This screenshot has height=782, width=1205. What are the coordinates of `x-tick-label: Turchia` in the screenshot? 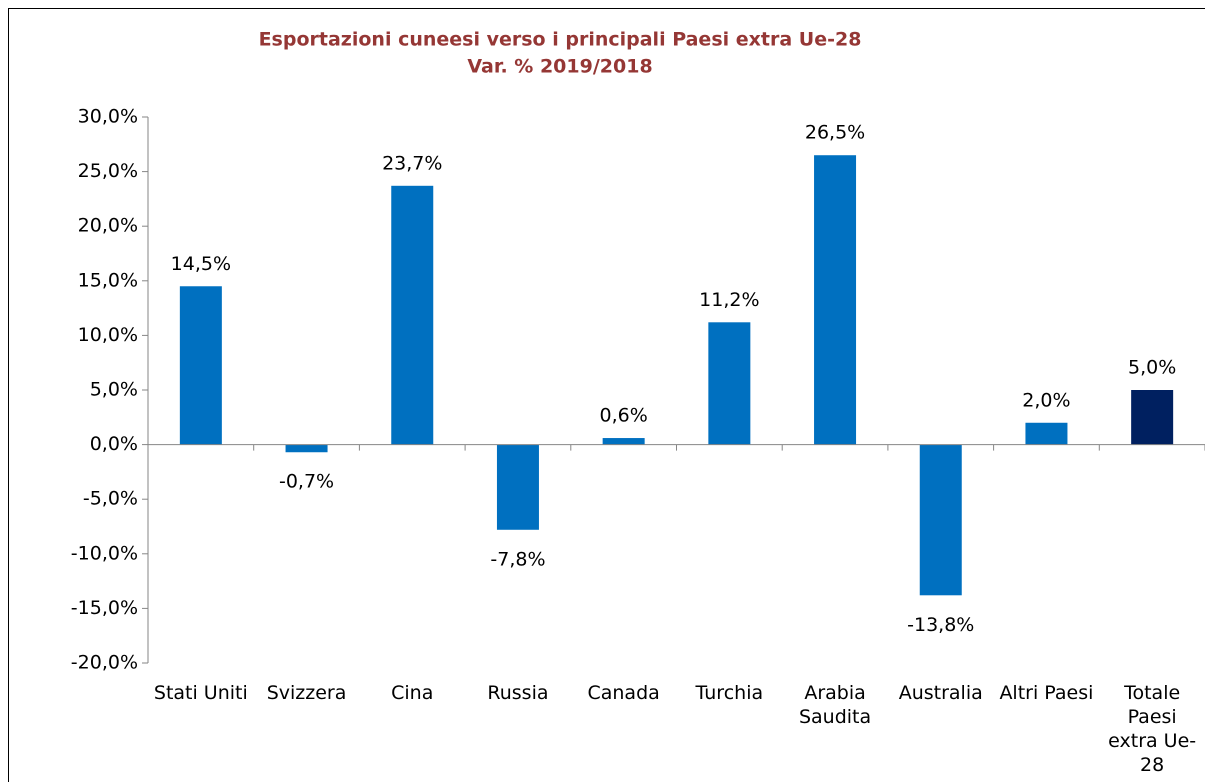 It's located at (729, 693).